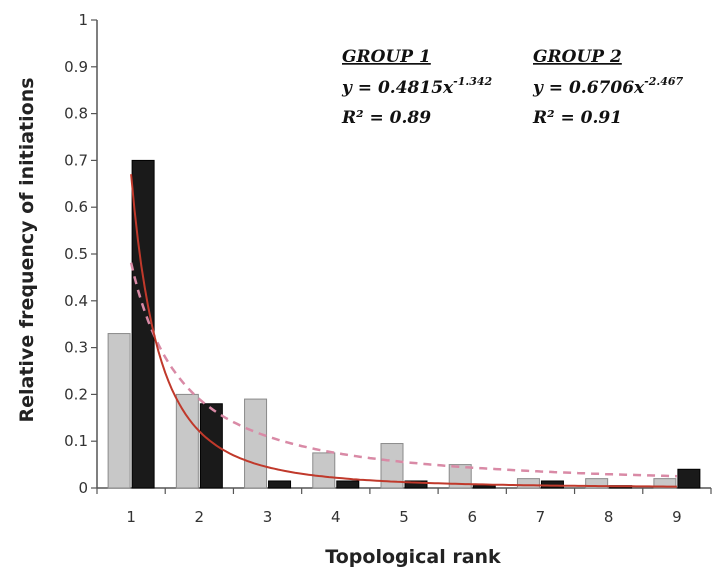 The image size is (719, 572). Describe the element at coordinates (76, 67) in the screenshot. I see `y-tick-label: 0.9` at that location.